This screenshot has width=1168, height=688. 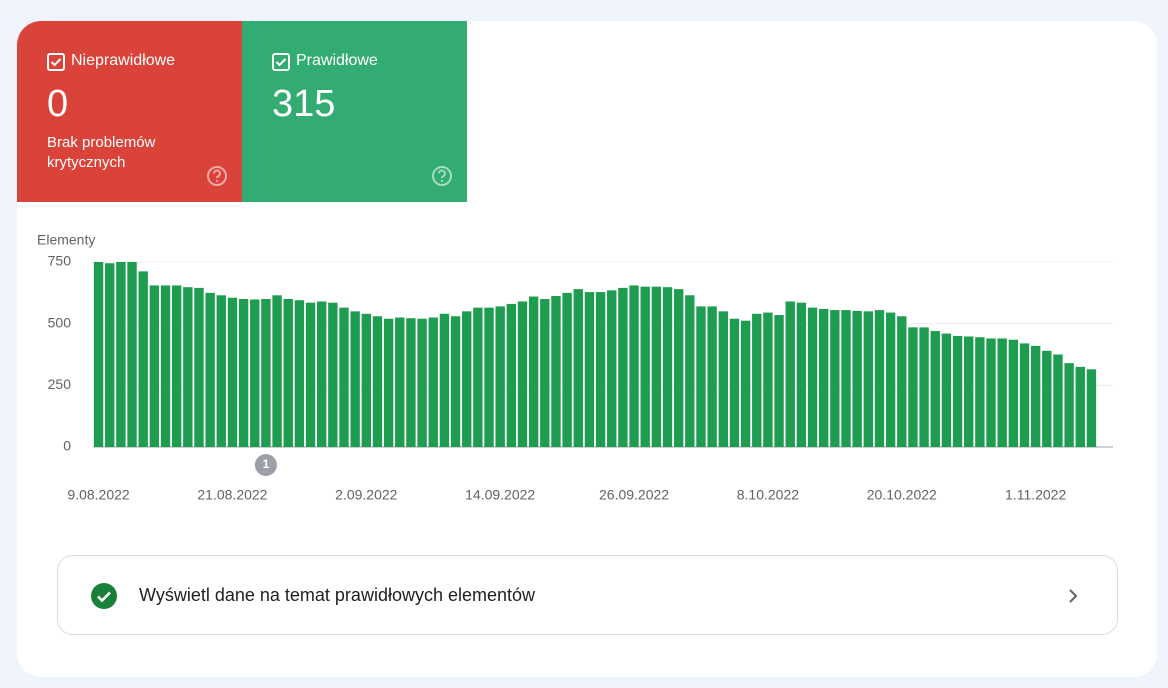 What do you see at coordinates (634, 495) in the screenshot?
I see `x-tick-label: 26.09.2022` at bounding box center [634, 495].